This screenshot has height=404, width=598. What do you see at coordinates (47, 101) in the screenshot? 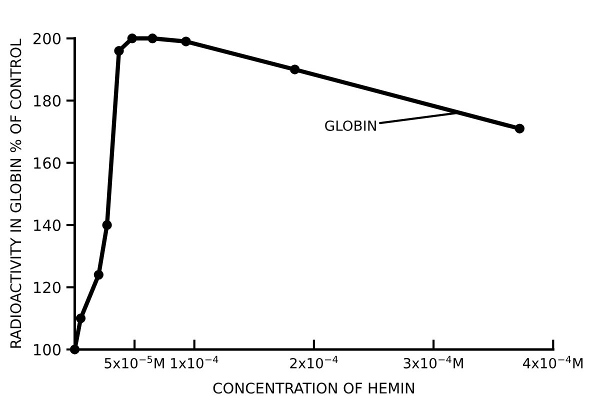
I see `y-tick-label: 180` at bounding box center [47, 101].